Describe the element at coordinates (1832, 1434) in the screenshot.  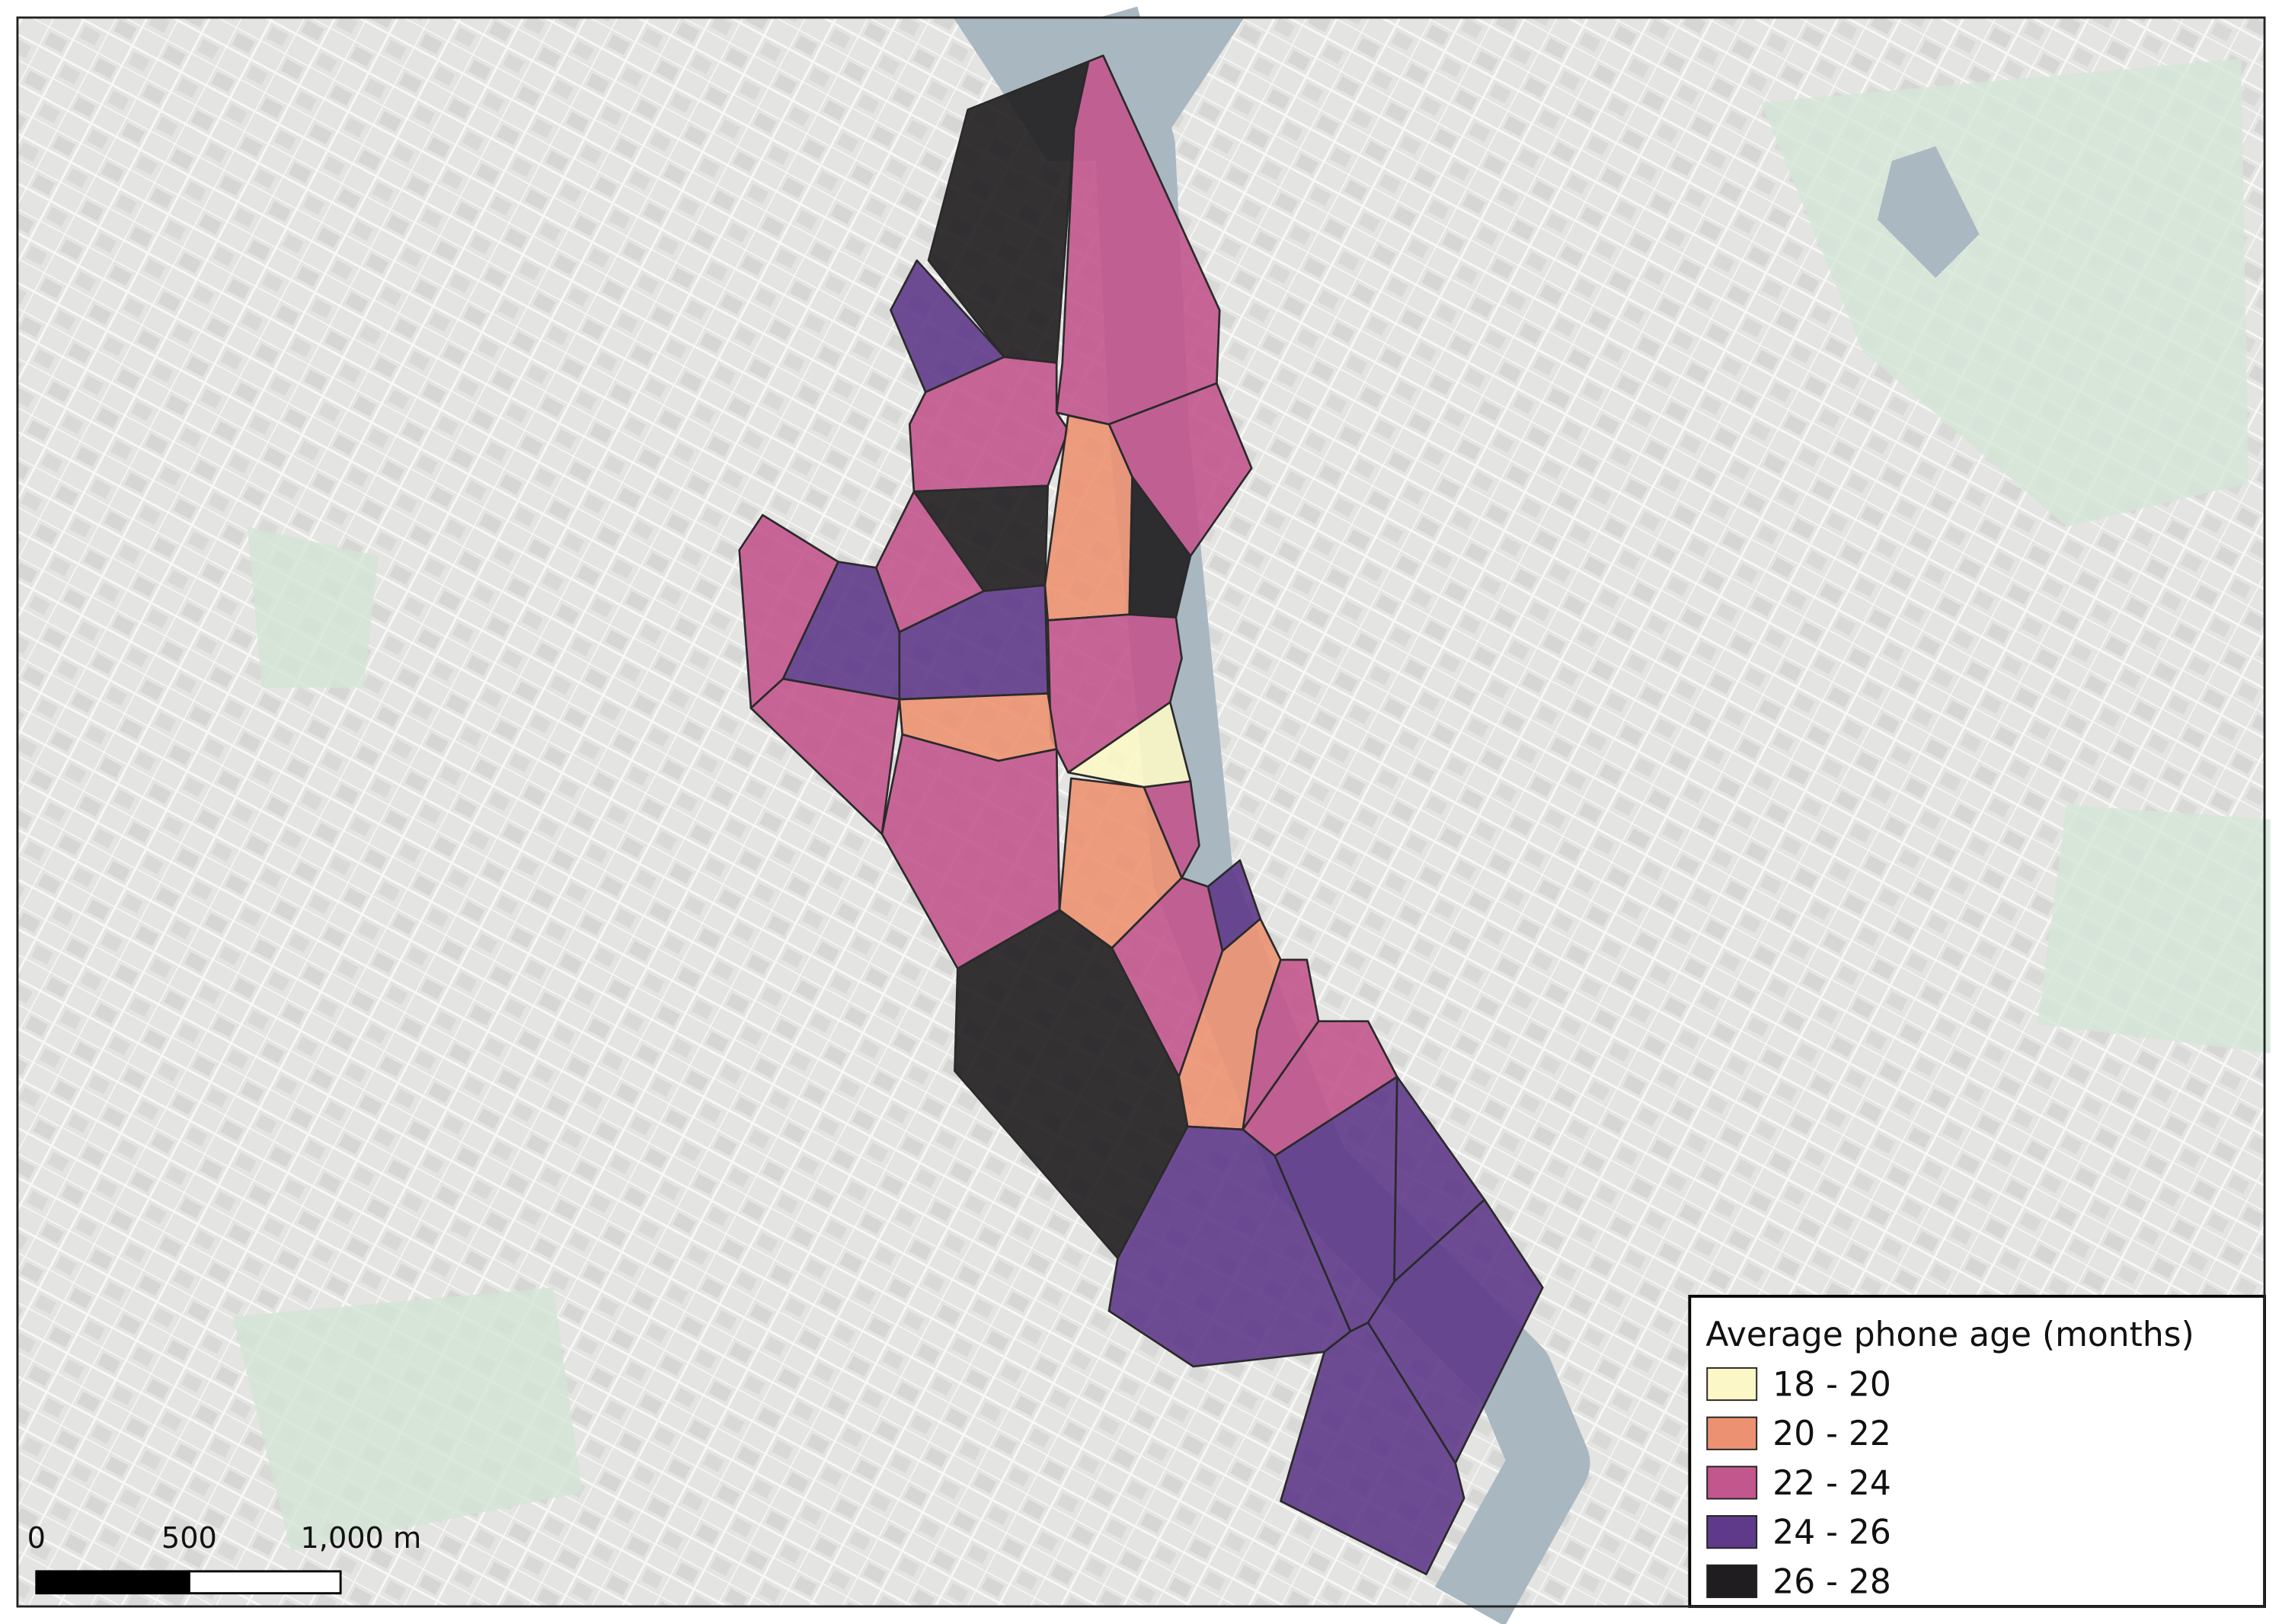
I see `legend-label: 20 - 22` at that location.